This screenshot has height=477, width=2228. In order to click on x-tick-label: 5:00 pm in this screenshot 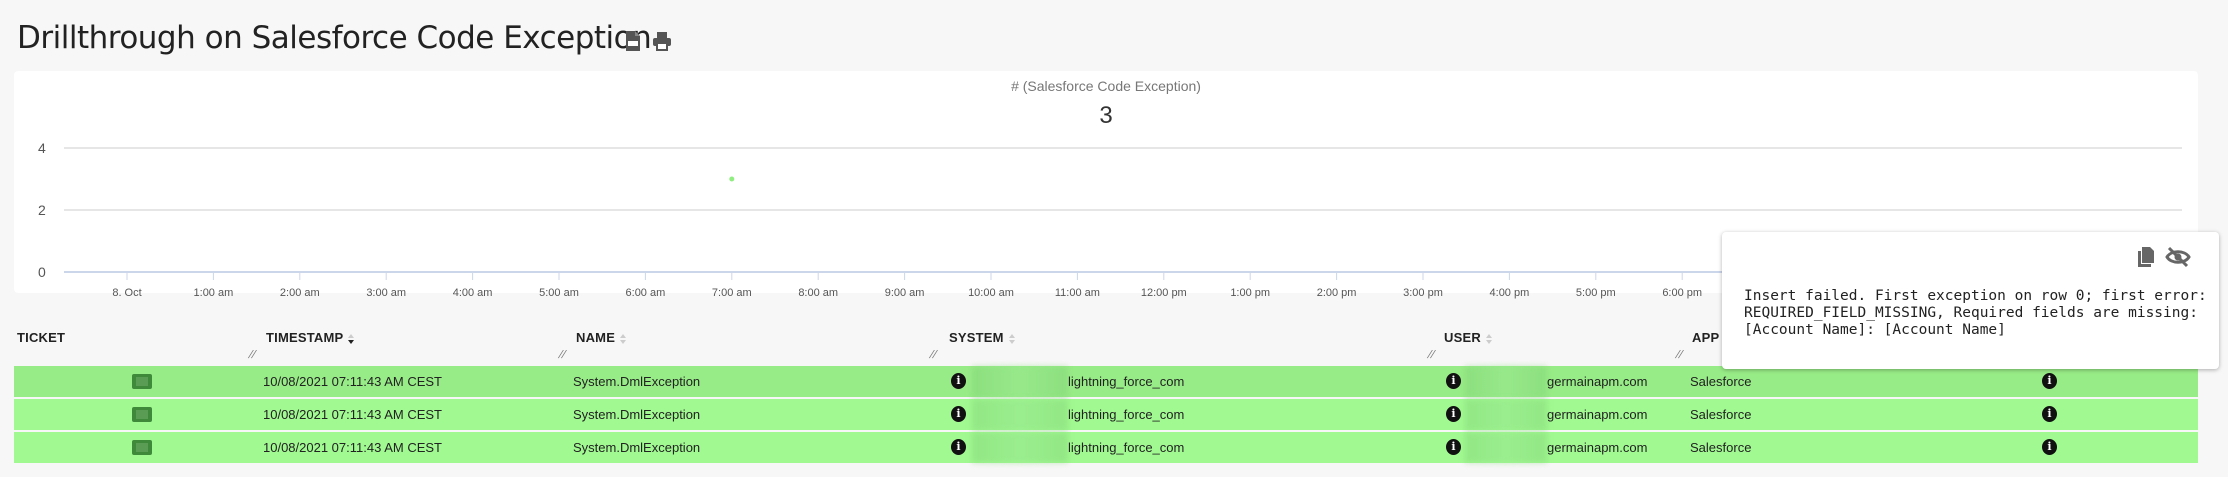, I will do `click(1596, 293)`.